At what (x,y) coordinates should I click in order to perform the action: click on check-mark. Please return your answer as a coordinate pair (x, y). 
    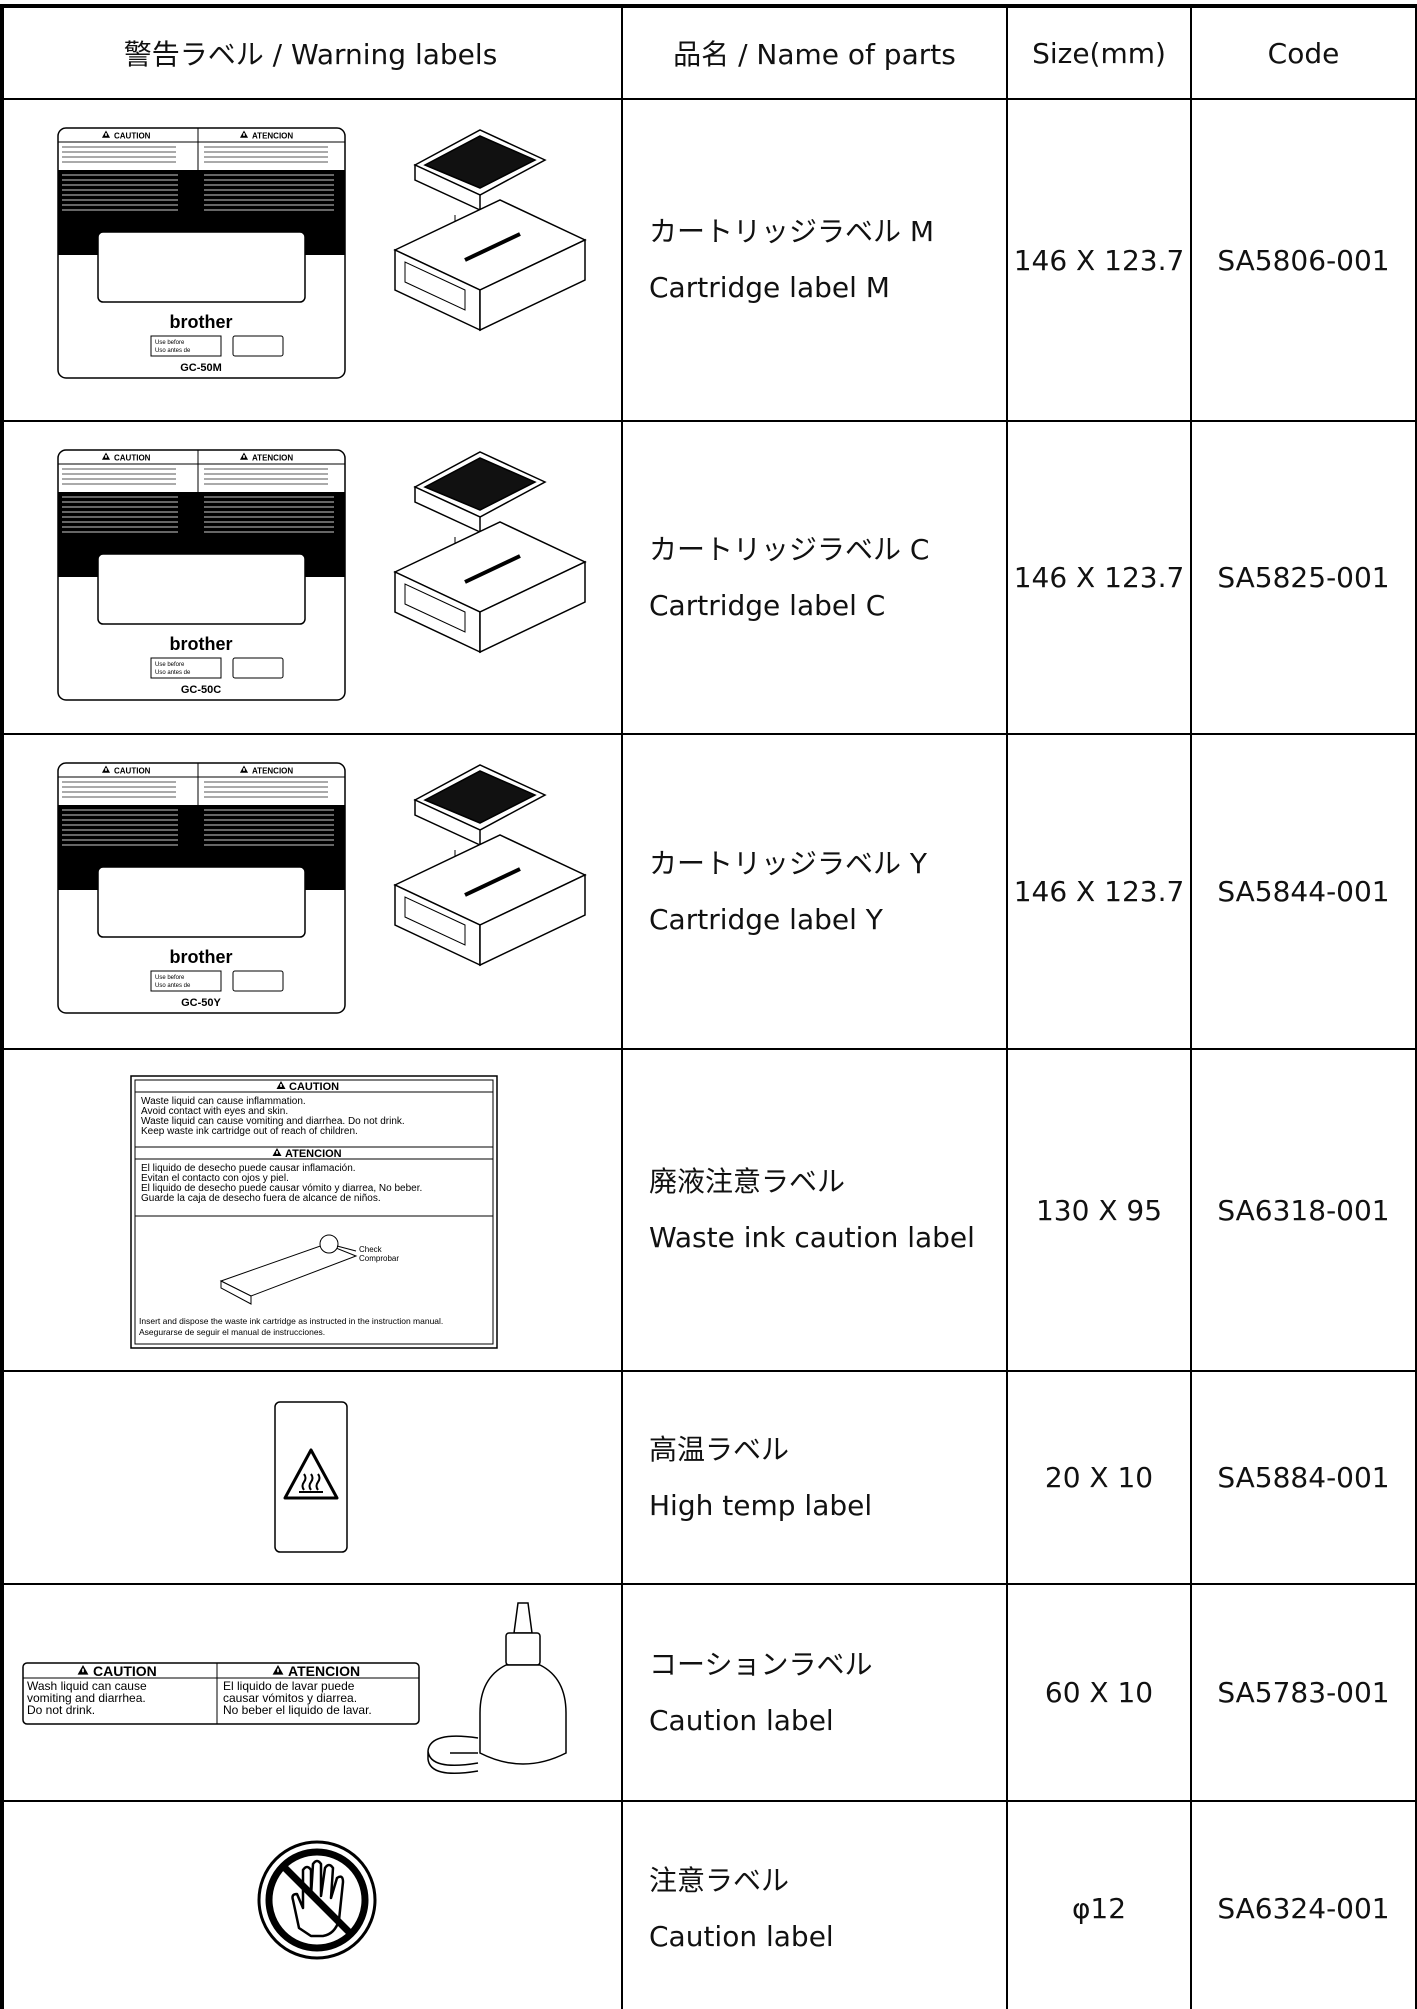
    Looking at the image, I should click on (329, 1244).